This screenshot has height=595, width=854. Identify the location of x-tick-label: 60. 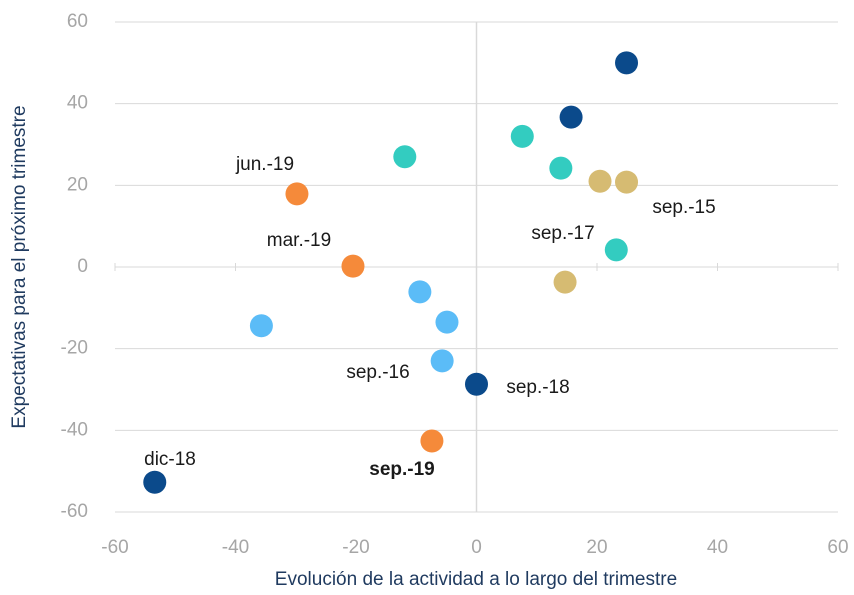
(837, 547).